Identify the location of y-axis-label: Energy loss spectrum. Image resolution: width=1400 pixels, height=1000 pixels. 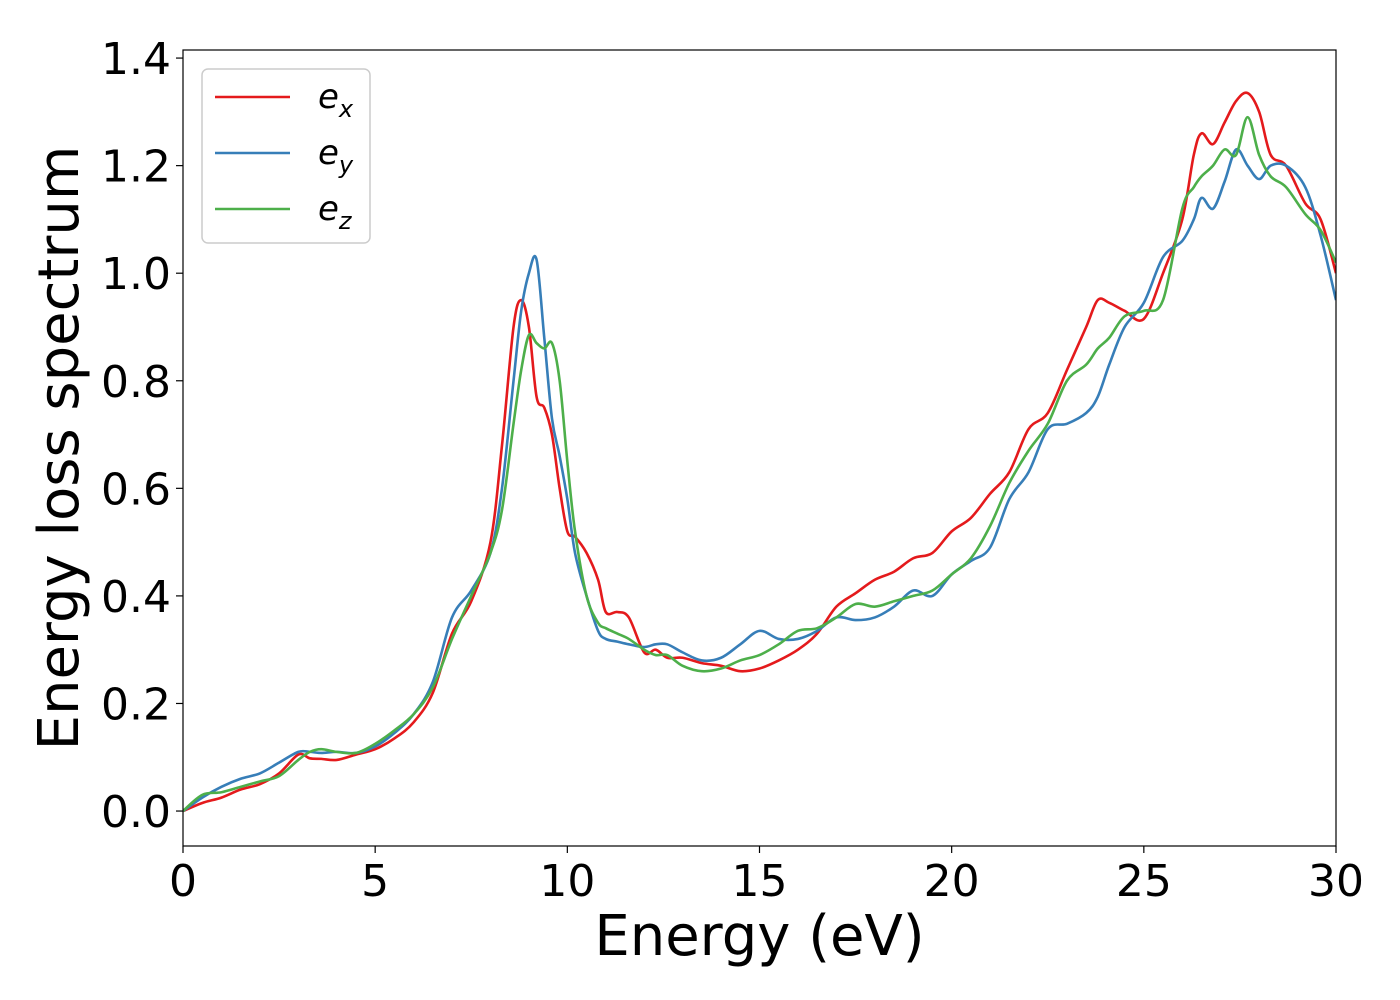
(59, 448).